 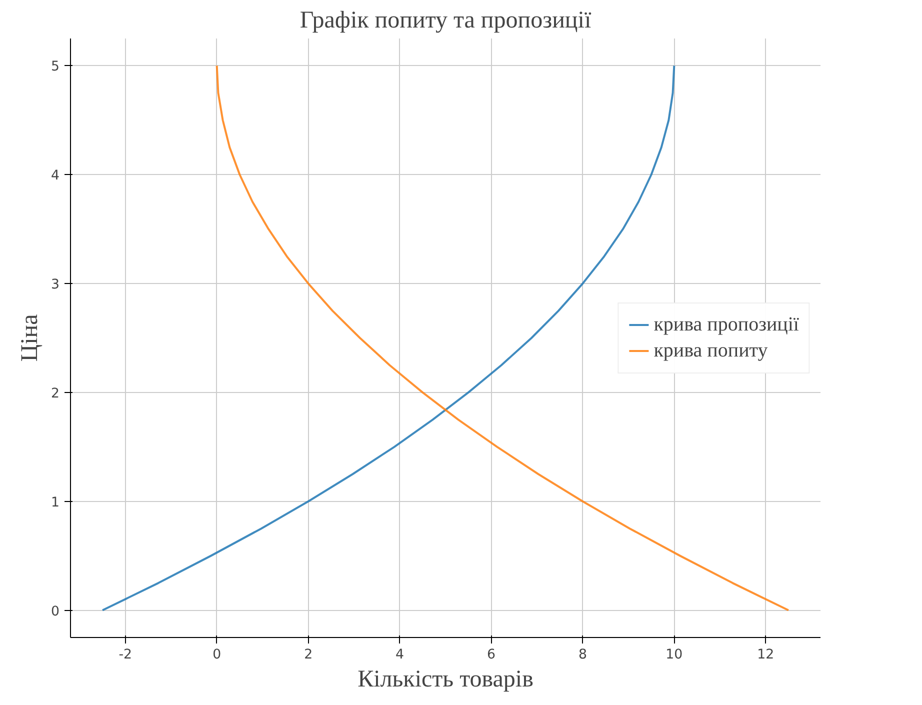 What do you see at coordinates (217, 655) in the screenshot?
I see `x-tick-label: 0` at bounding box center [217, 655].